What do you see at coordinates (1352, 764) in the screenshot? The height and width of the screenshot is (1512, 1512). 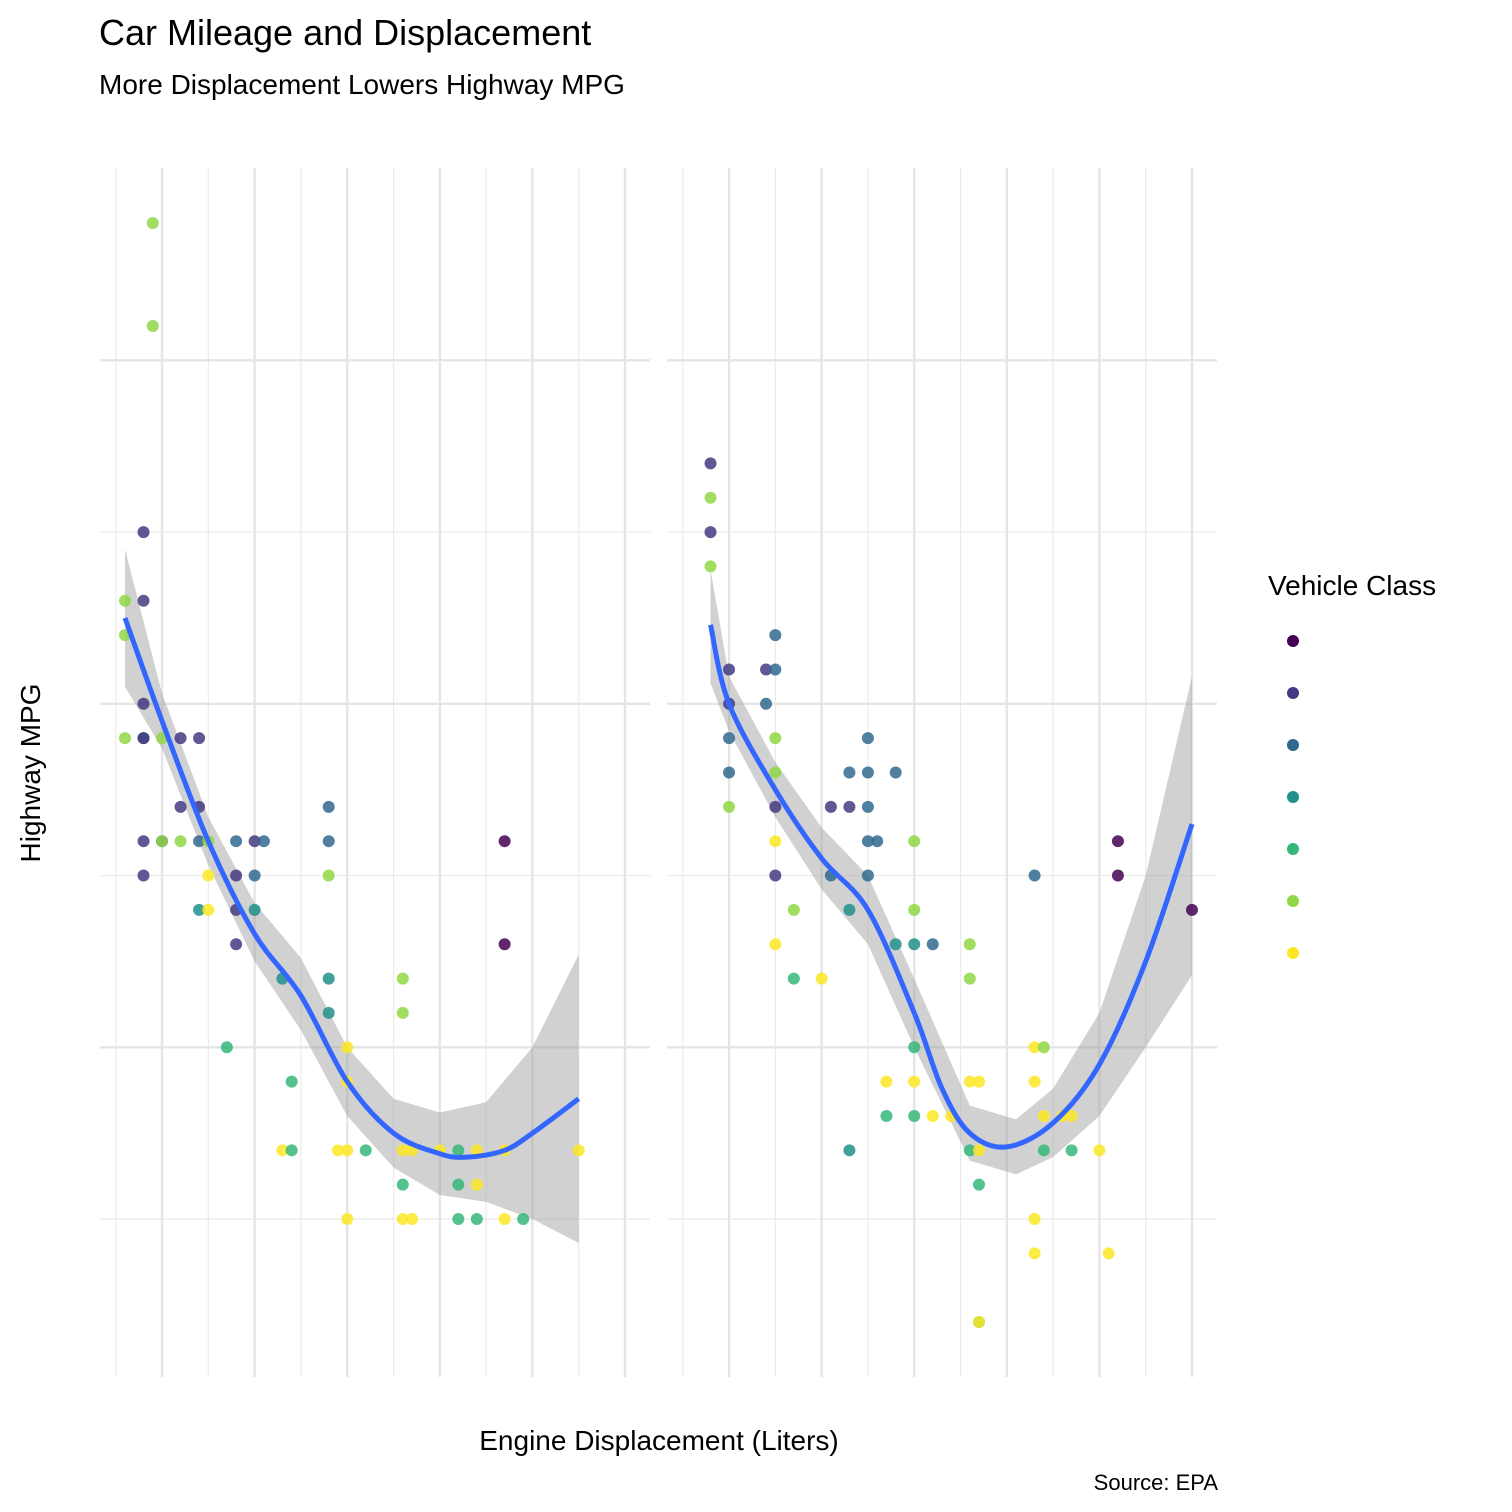 I see `legend: Vehicle Class` at bounding box center [1352, 764].